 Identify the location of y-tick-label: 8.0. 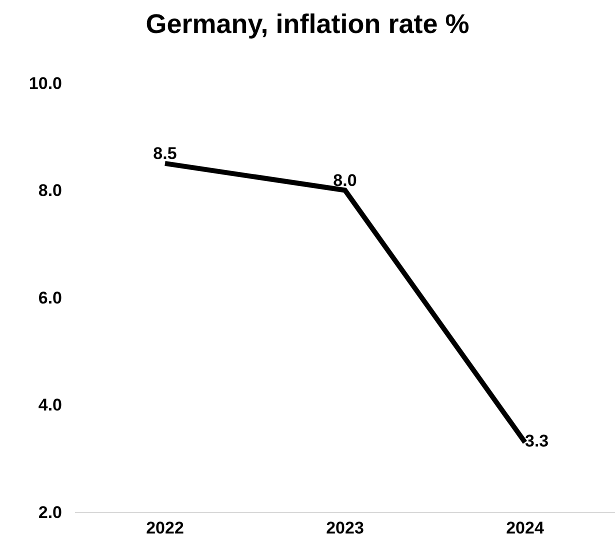
(50, 190).